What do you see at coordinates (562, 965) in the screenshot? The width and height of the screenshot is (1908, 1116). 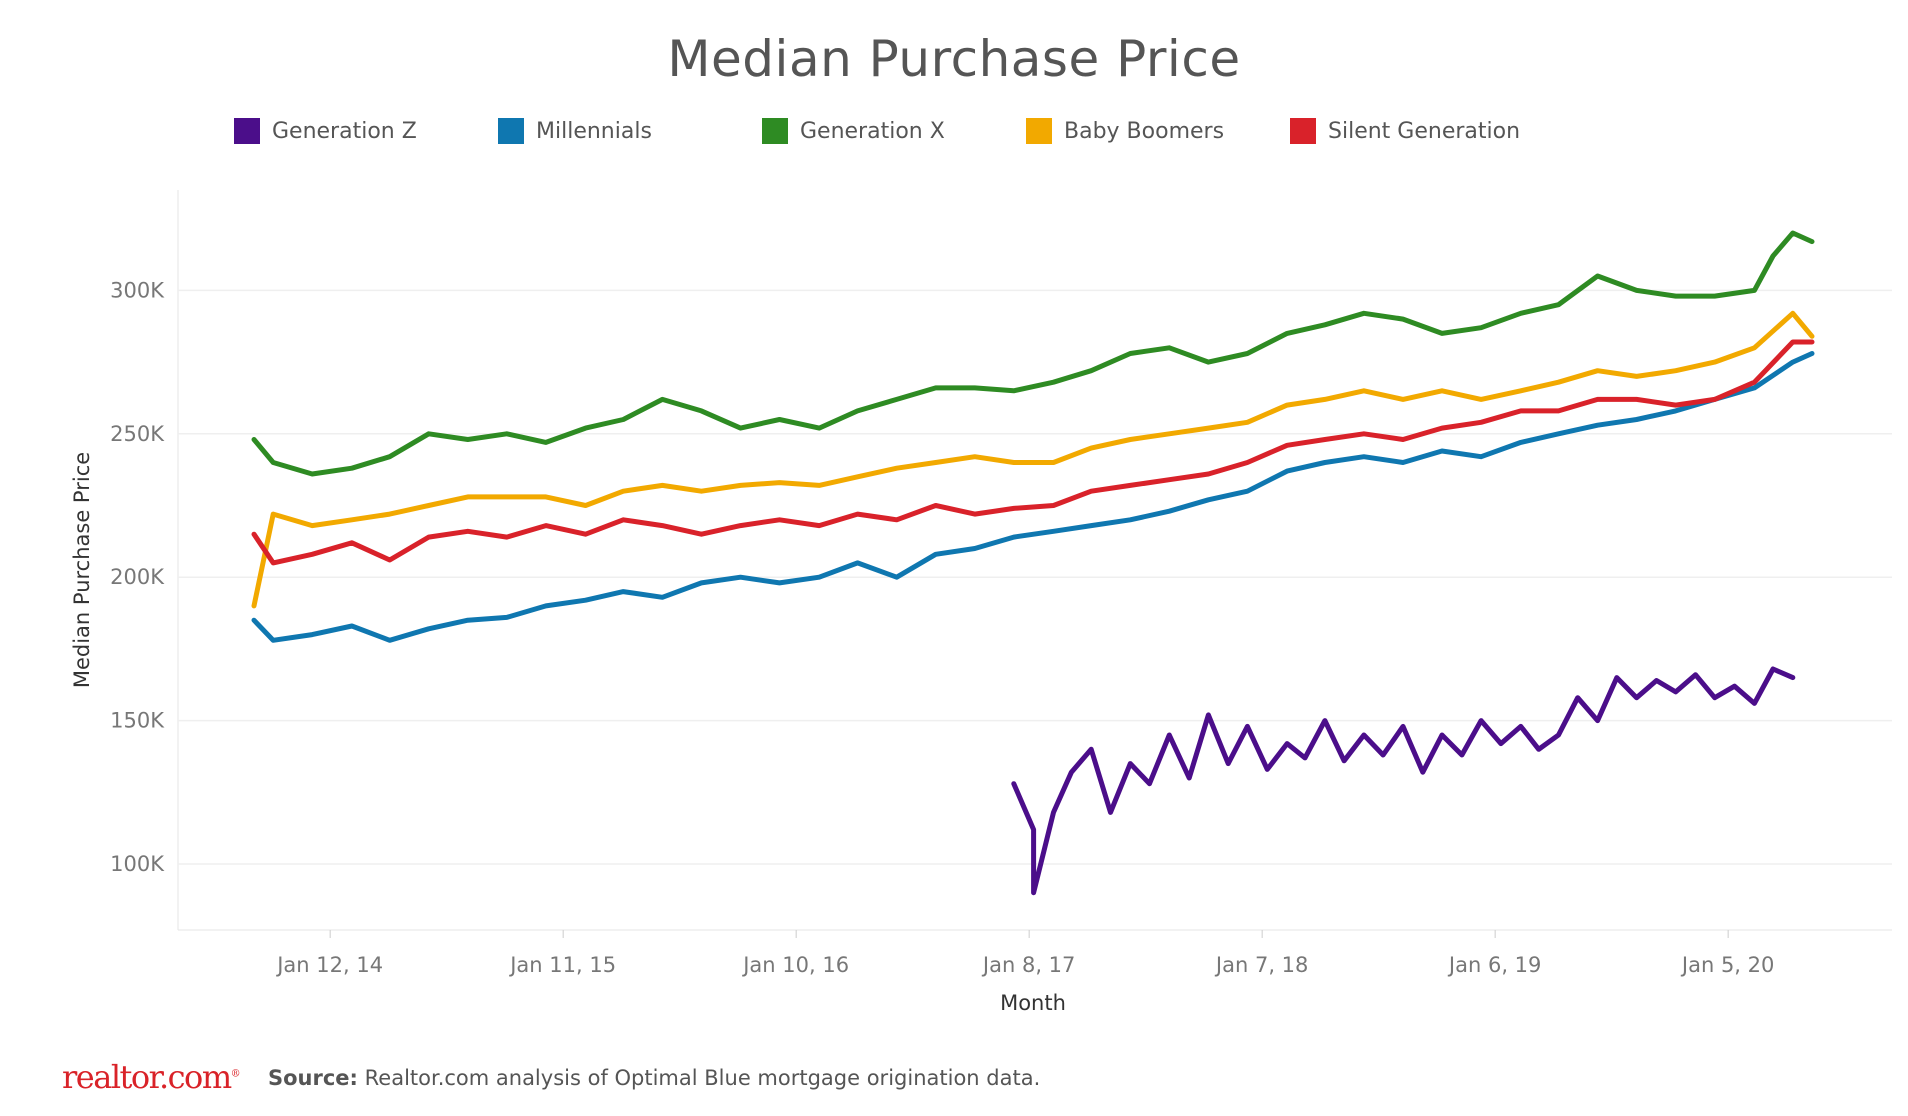 I see `x-tick-label: Jan 11, 15` at bounding box center [562, 965].